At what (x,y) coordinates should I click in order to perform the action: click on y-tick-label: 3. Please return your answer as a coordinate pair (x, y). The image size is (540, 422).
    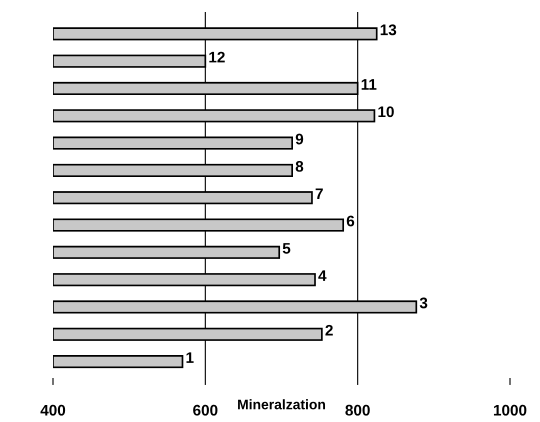
    Looking at the image, I should click on (424, 303).